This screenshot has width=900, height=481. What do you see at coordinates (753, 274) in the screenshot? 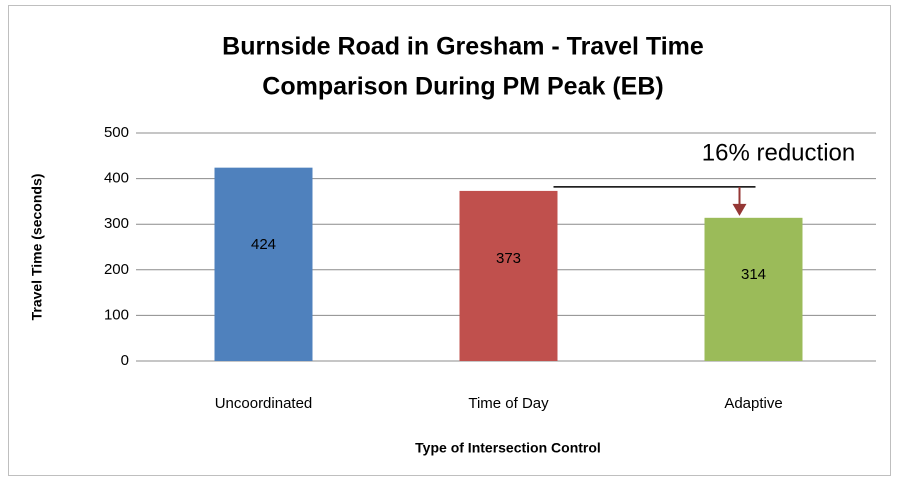
I see `data-label: 314` at bounding box center [753, 274].